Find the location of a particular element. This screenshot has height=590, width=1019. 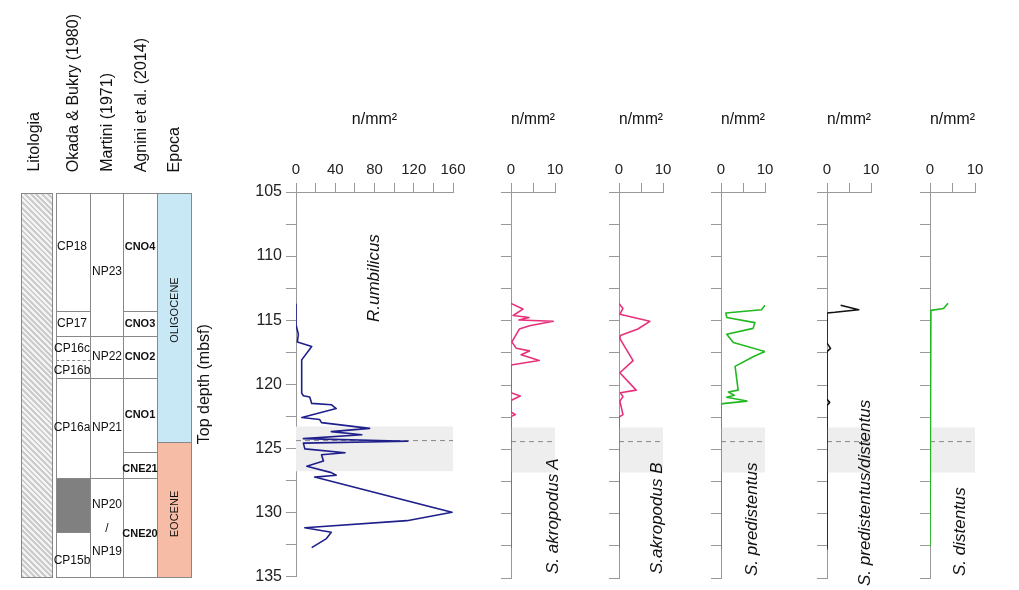

y-axis-title: Top depth (mbsf) is located at coordinates (204, 384).